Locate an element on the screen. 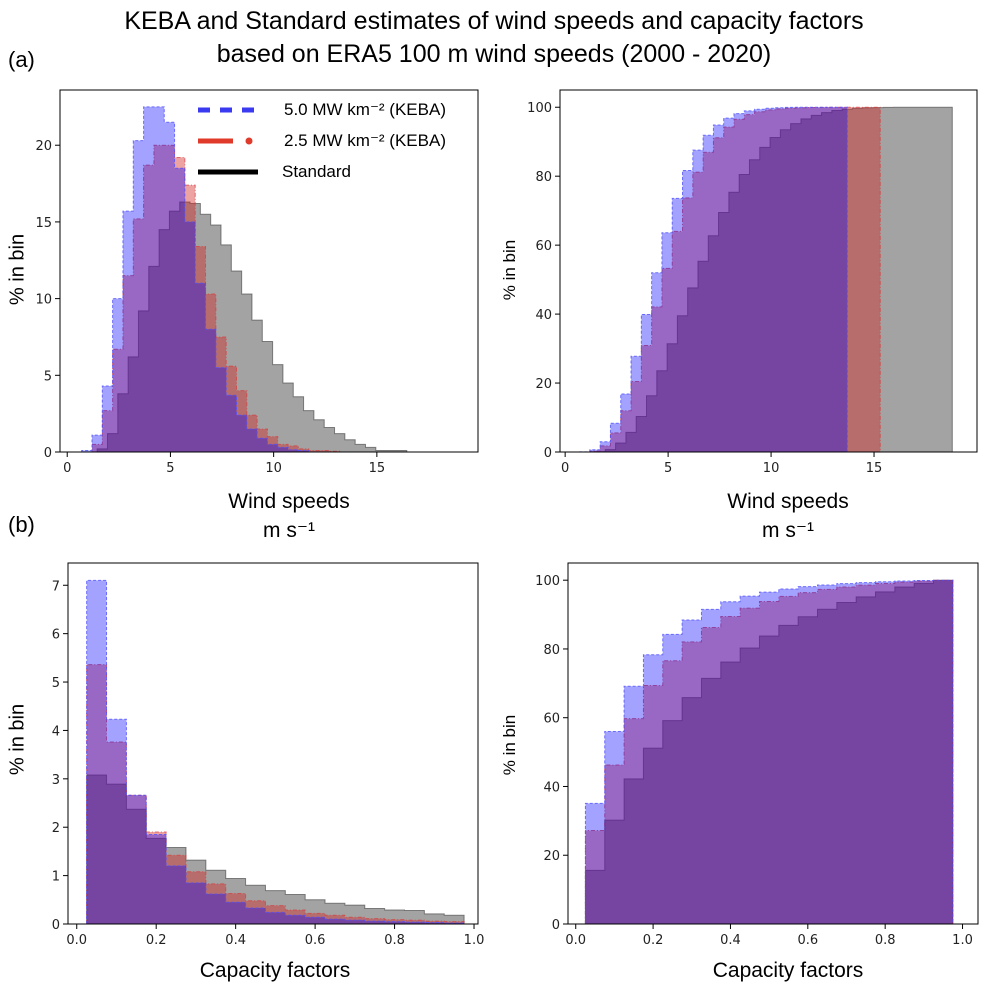 This screenshot has height=992, width=988. ylabel-b-left: % in bin is located at coordinates (17, 739).